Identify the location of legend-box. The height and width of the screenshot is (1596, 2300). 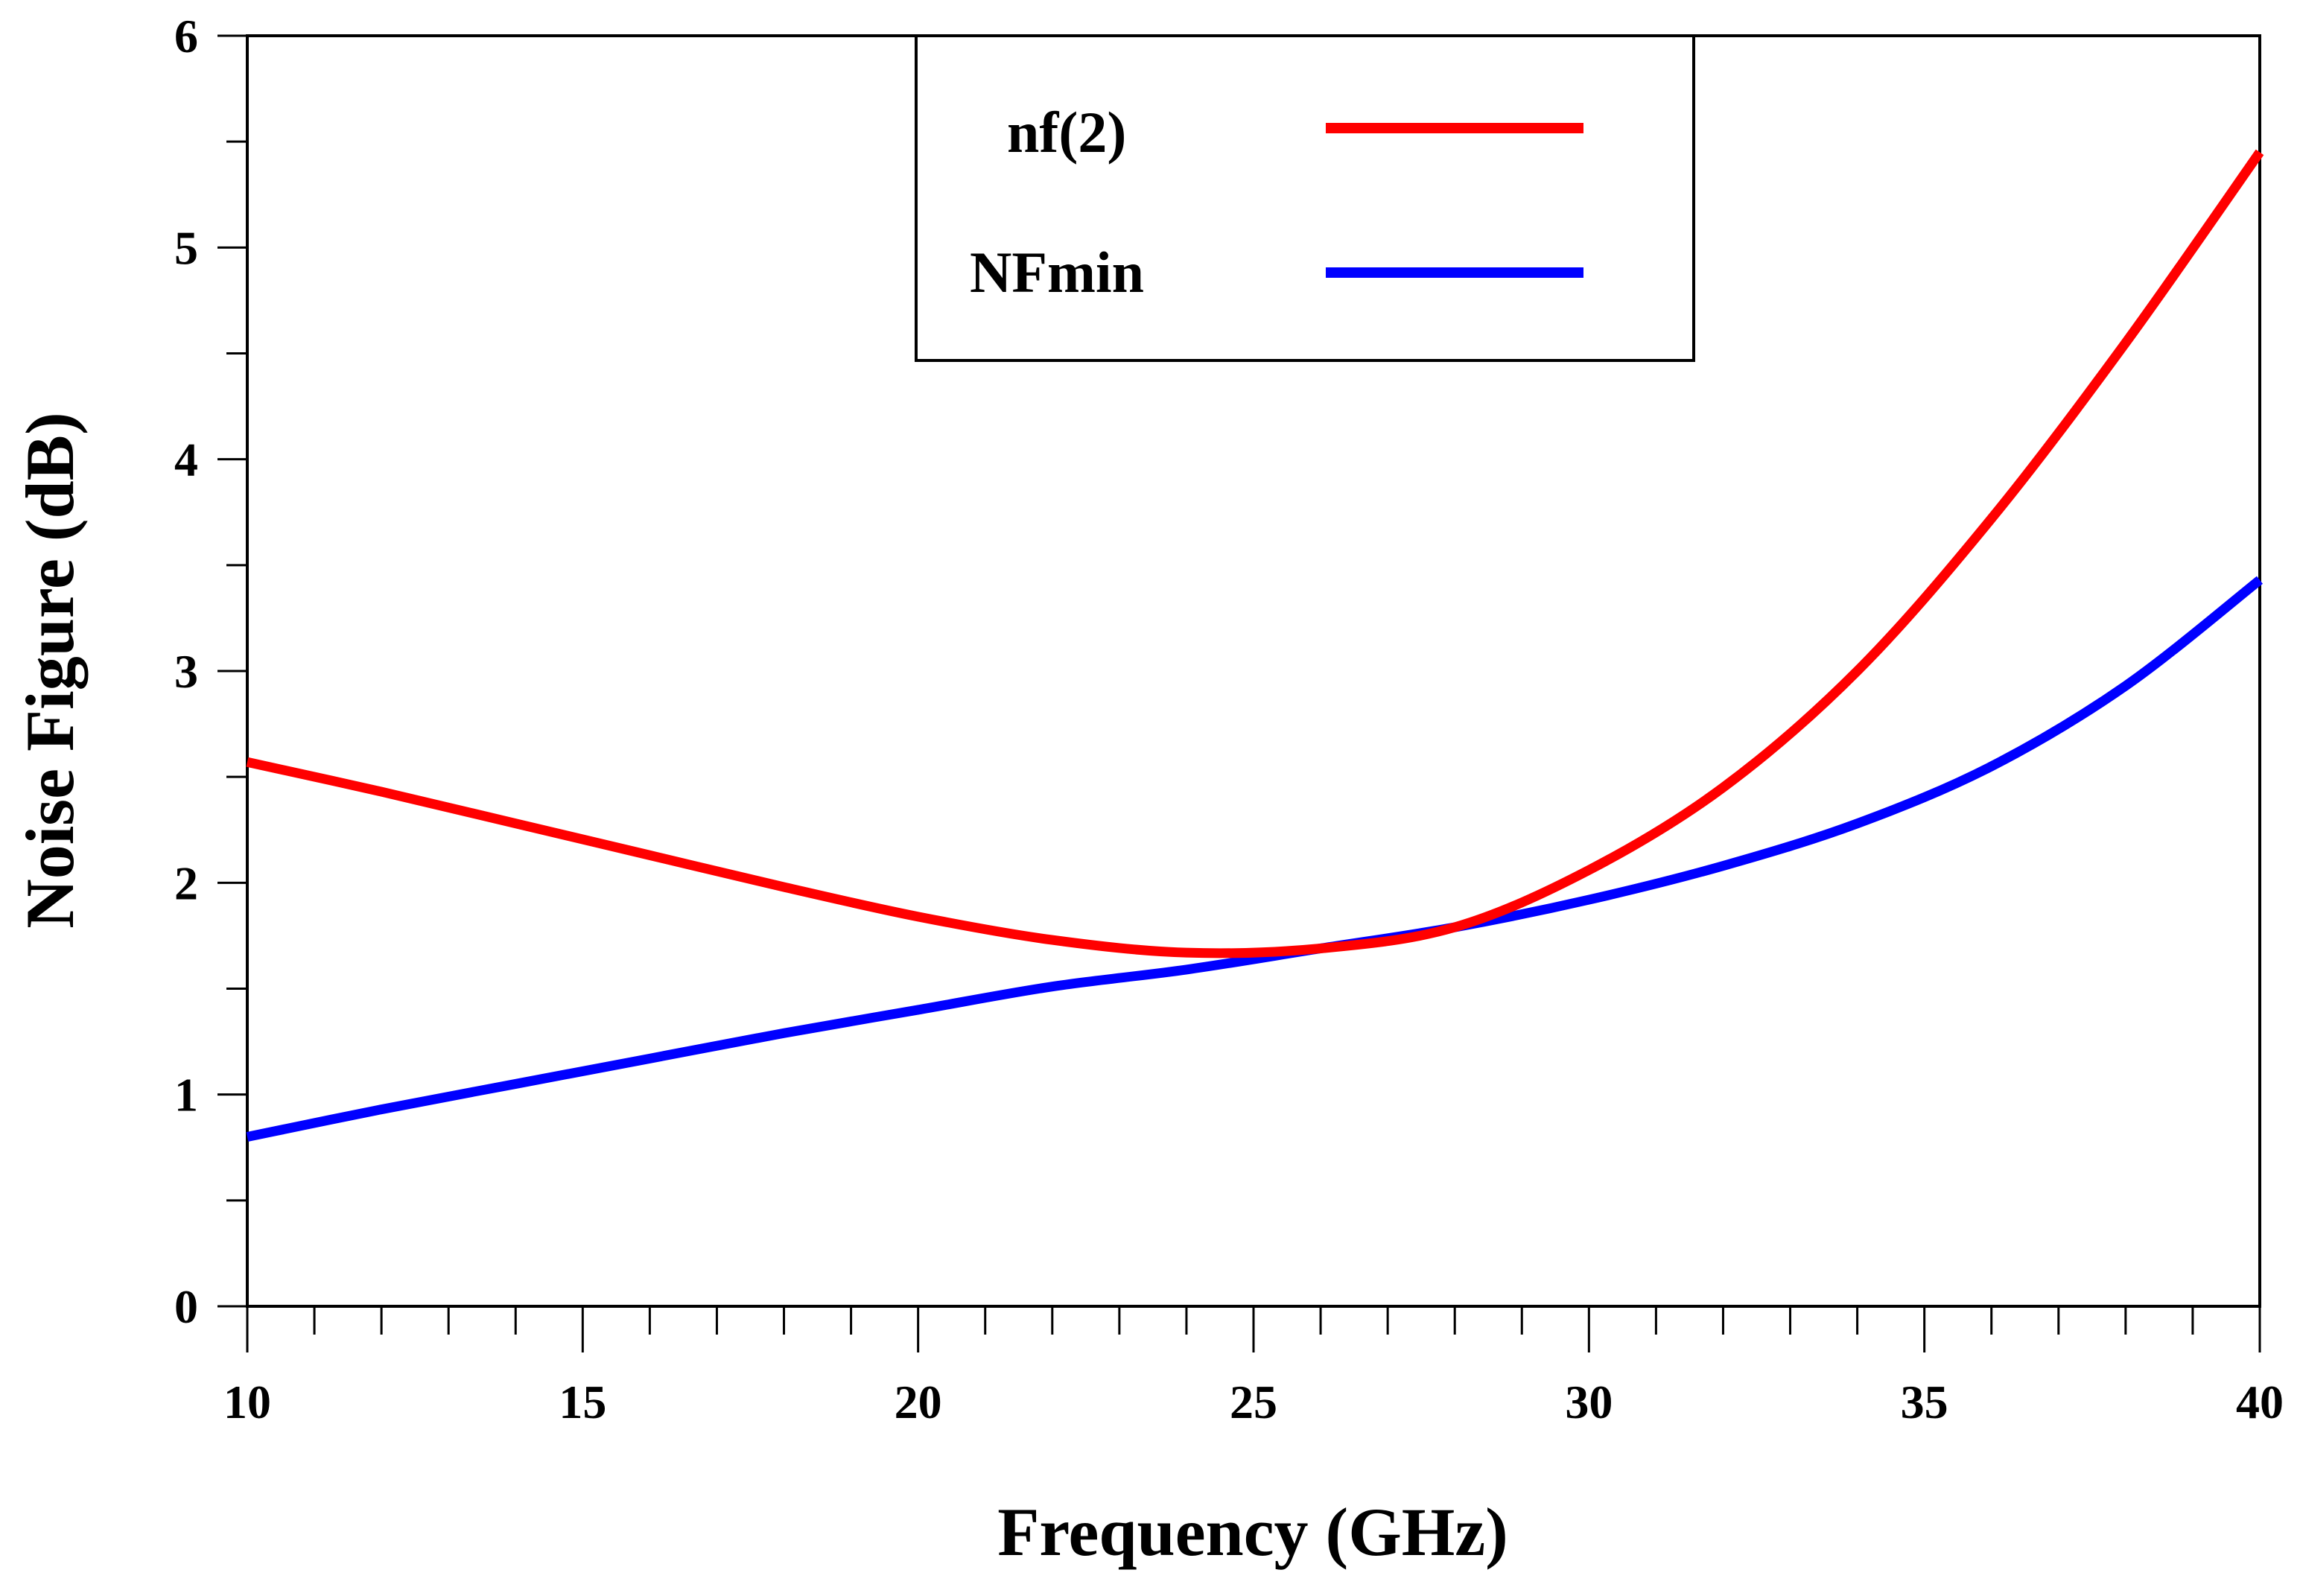
(1305, 198).